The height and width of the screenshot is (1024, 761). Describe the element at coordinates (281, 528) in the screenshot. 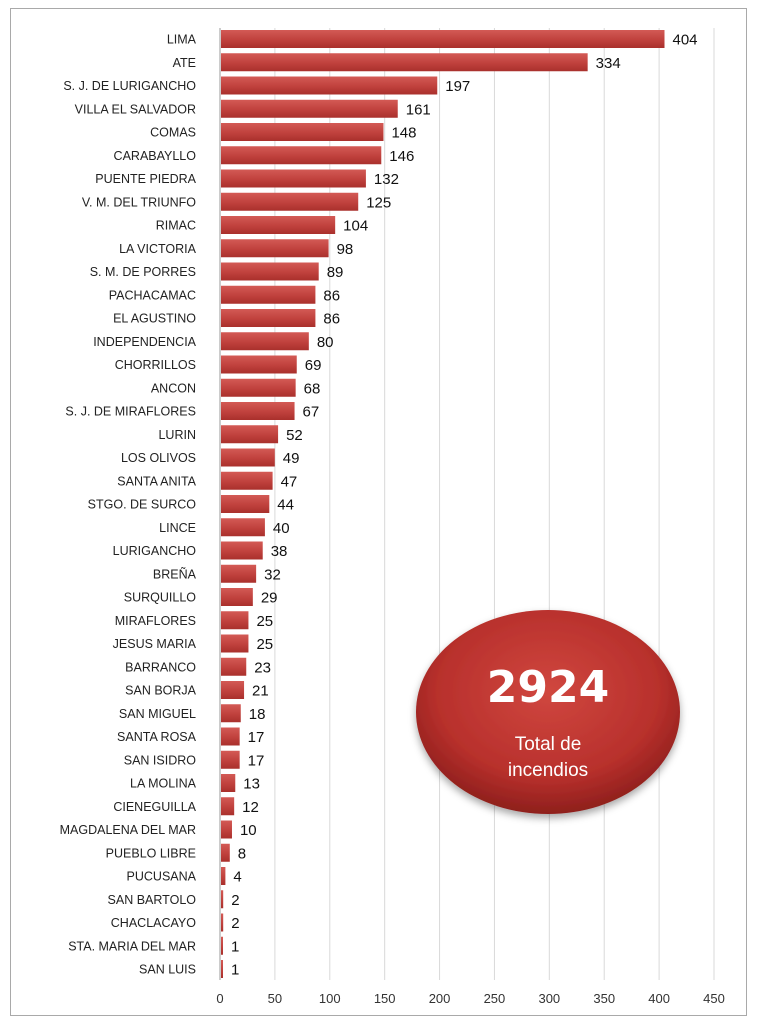

I see `value-label: 40` at that location.